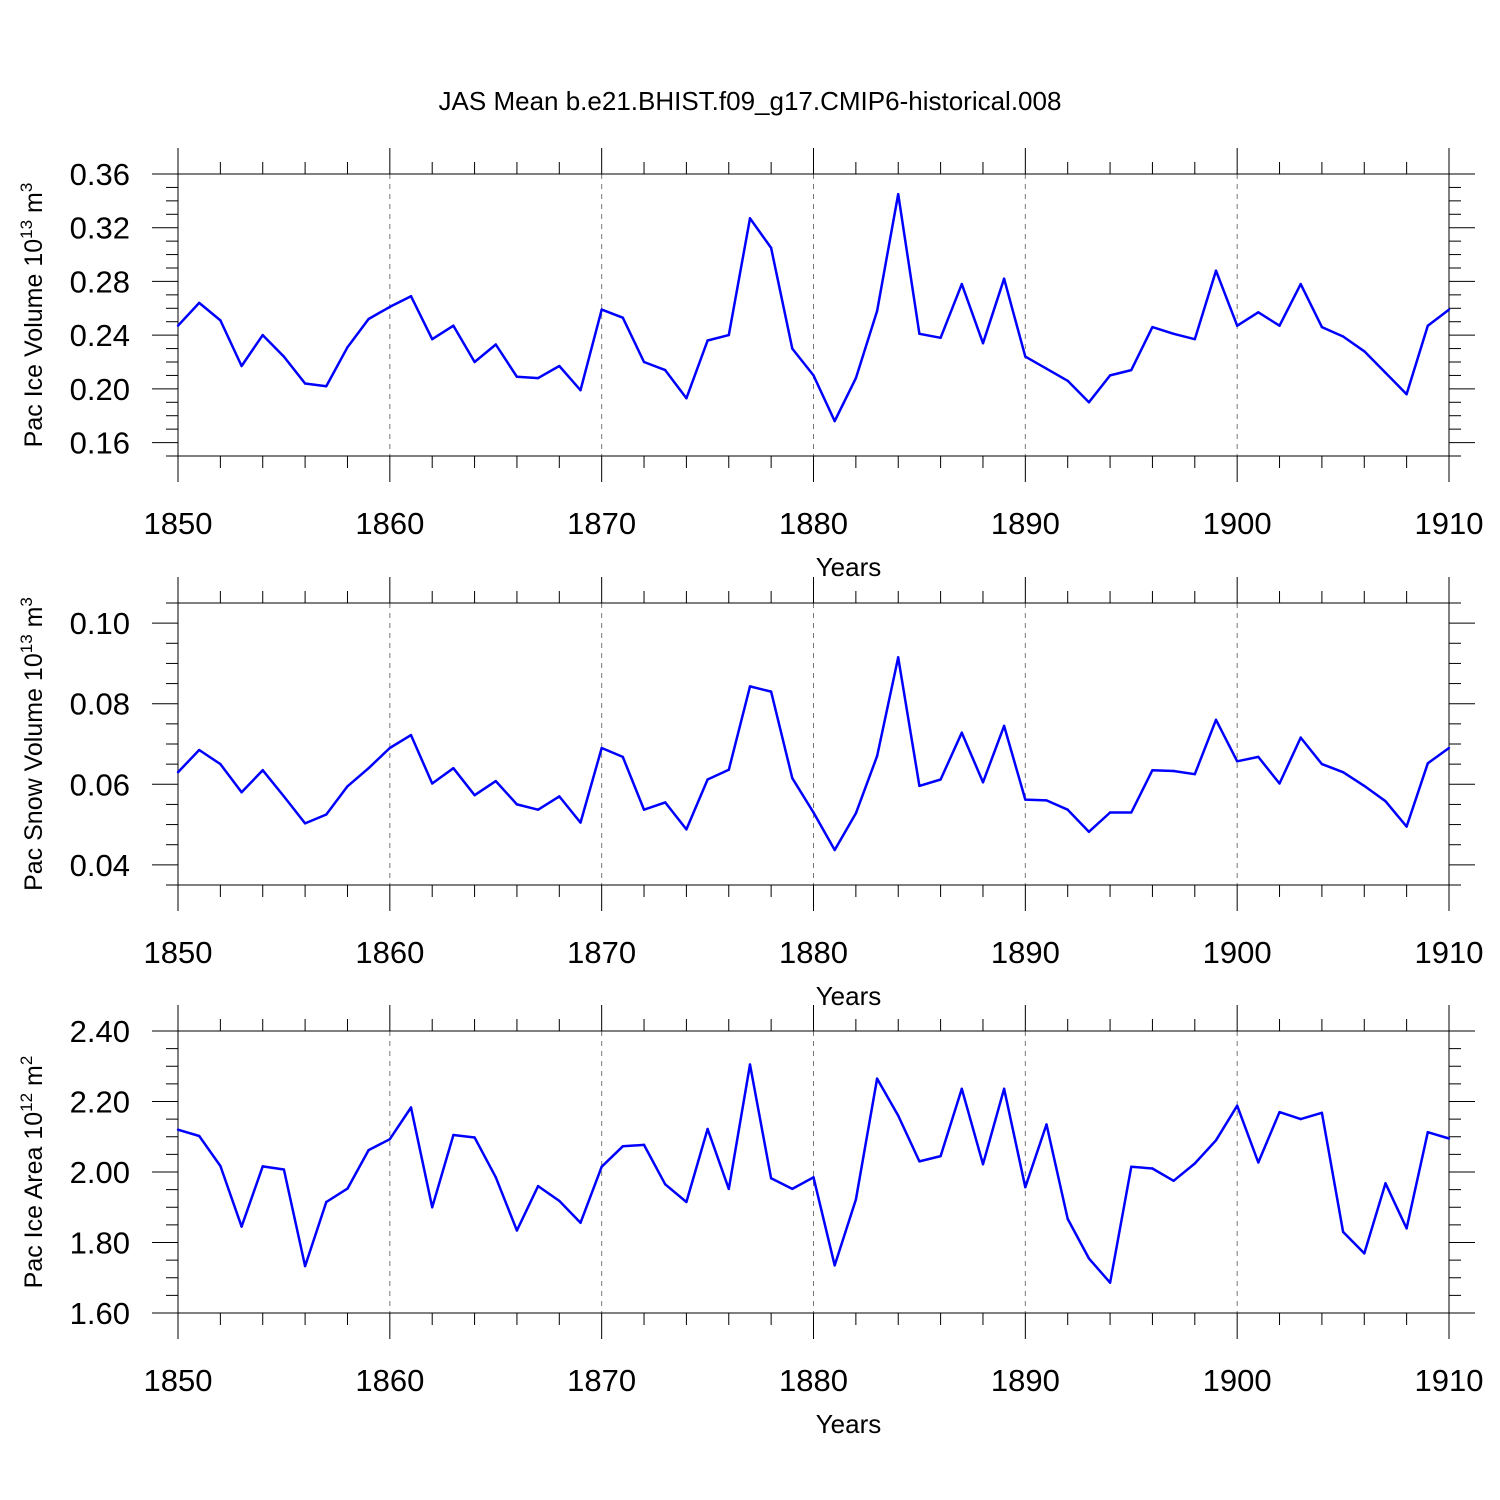 The height and width of the screenshot is (1500, 1500). I want to click on y-tick-label: 1.60, so click(100, 1313).